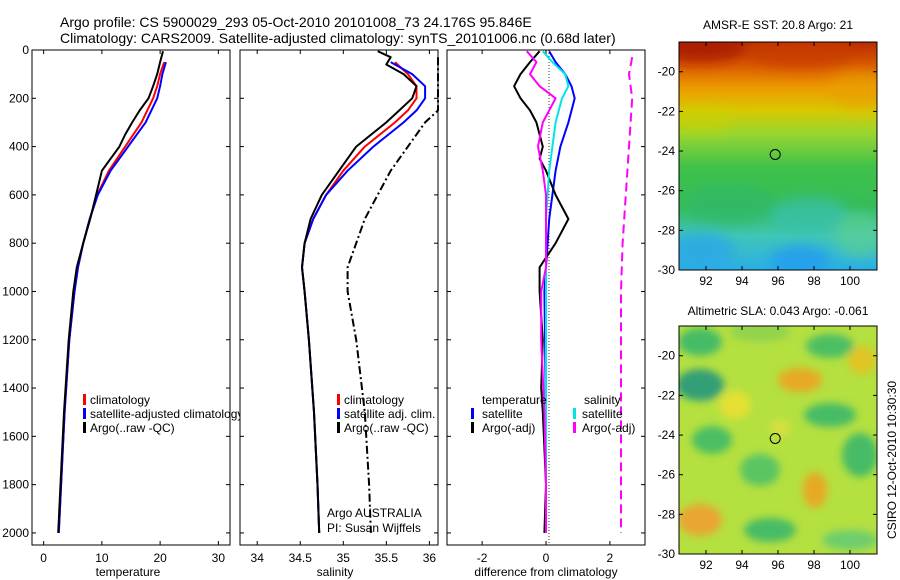 The height and width of the screenshot is (580, 900). I want to click on argo-source-label: Argo AUSTRALIA, so click(374, 513).